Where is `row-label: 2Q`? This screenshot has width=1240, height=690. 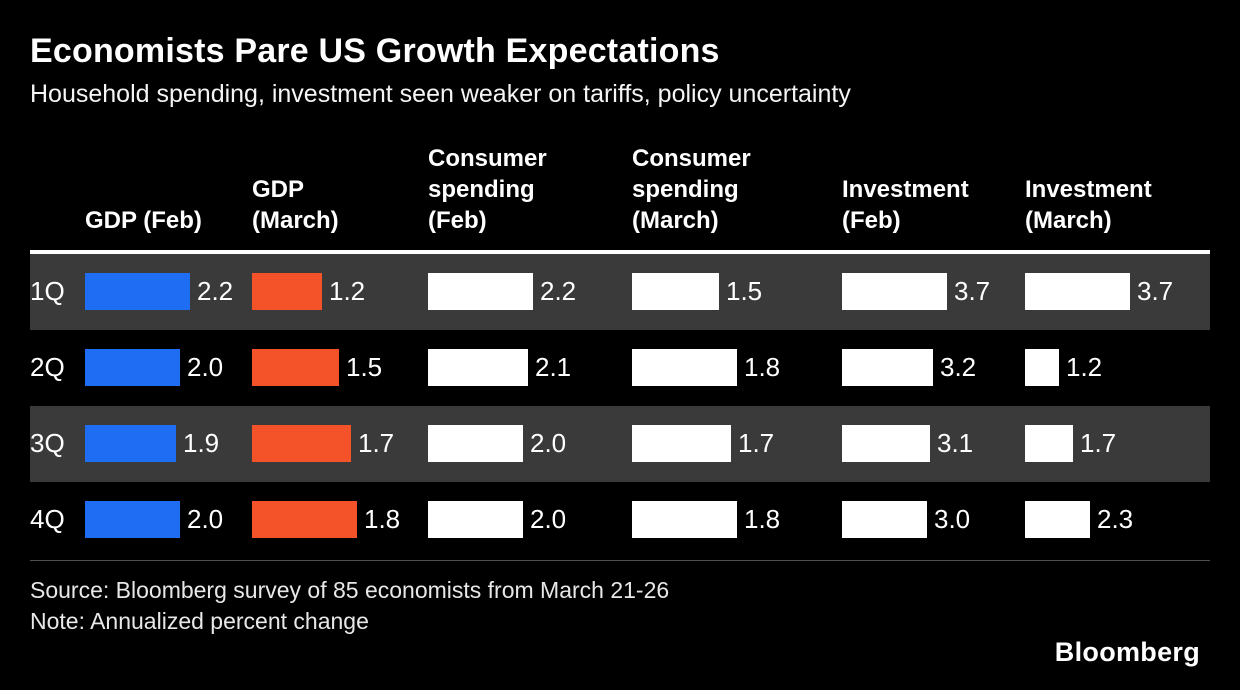
row-label: 2Q is located at coordinates (47, 367).